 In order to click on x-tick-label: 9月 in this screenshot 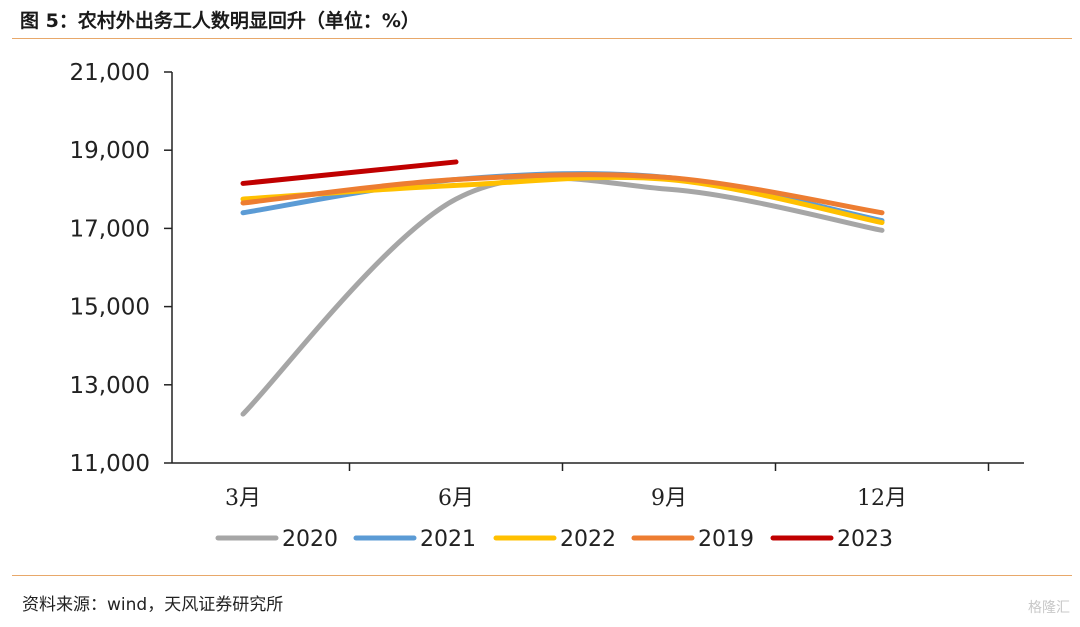, I will do `click(669, 498)`.